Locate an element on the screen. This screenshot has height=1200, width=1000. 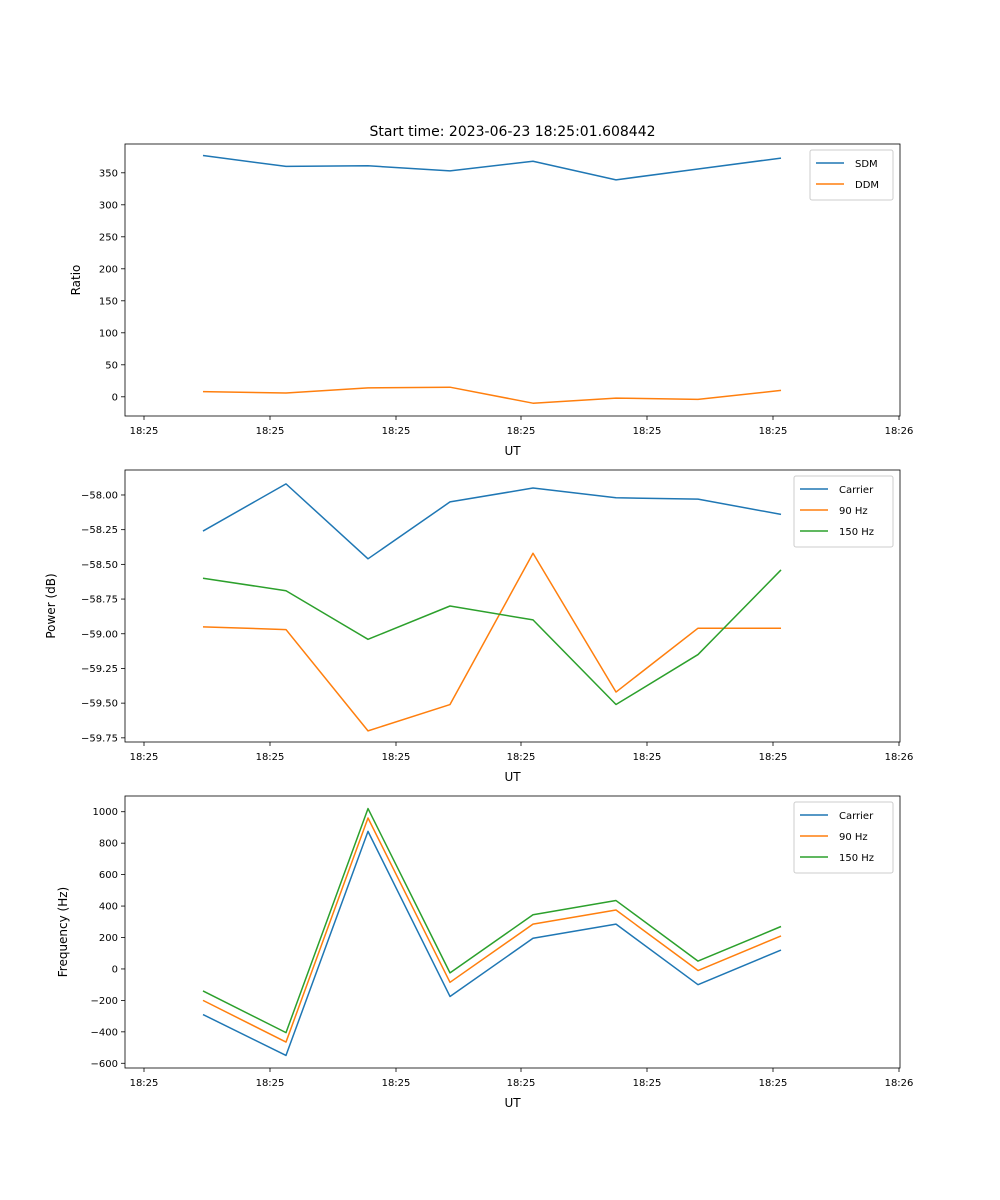
y-tick-label: −58.00 is located at coordinates (99, 495).